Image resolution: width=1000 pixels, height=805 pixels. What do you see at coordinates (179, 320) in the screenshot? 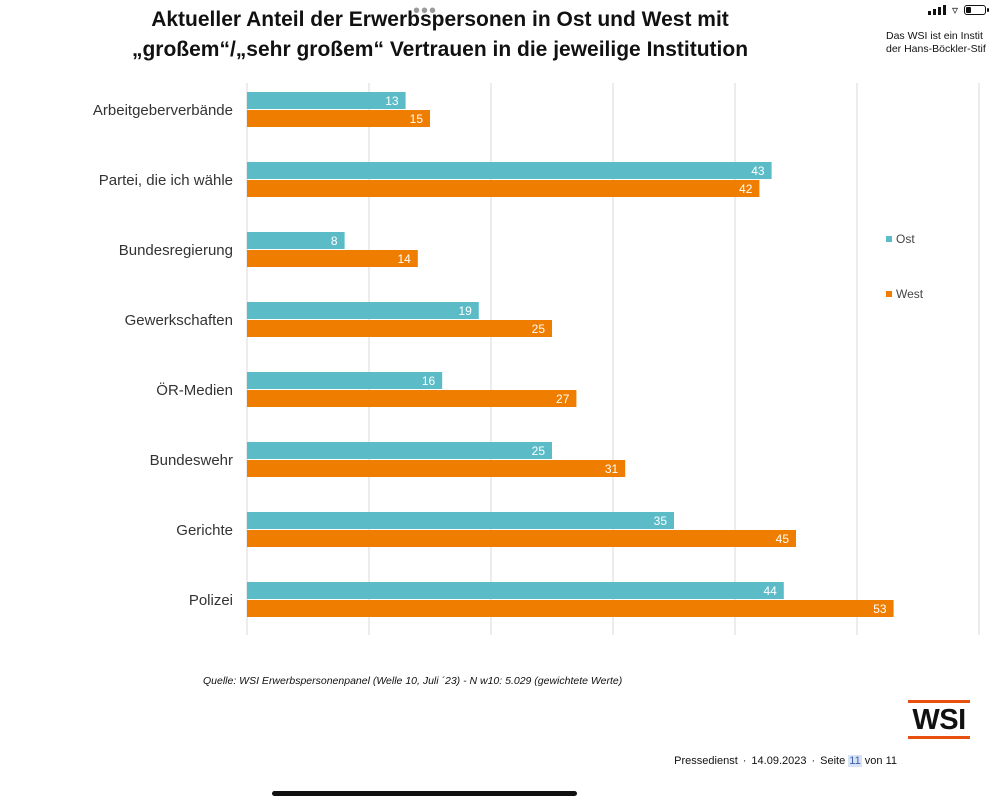
I see `category-label: Gewerkschaften` at bounding box center [179, 320].